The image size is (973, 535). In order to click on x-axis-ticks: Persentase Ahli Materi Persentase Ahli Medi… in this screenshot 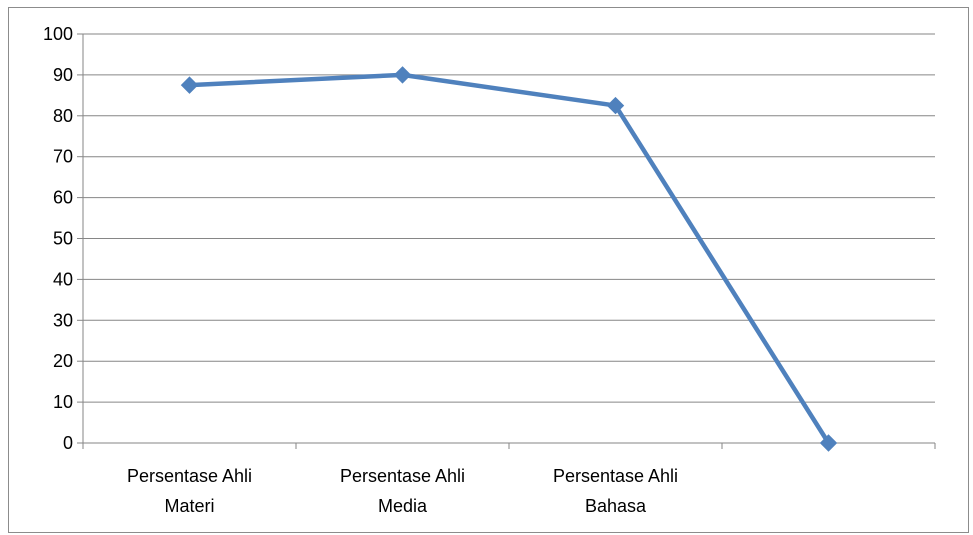, I will do `click(509, 479)`.